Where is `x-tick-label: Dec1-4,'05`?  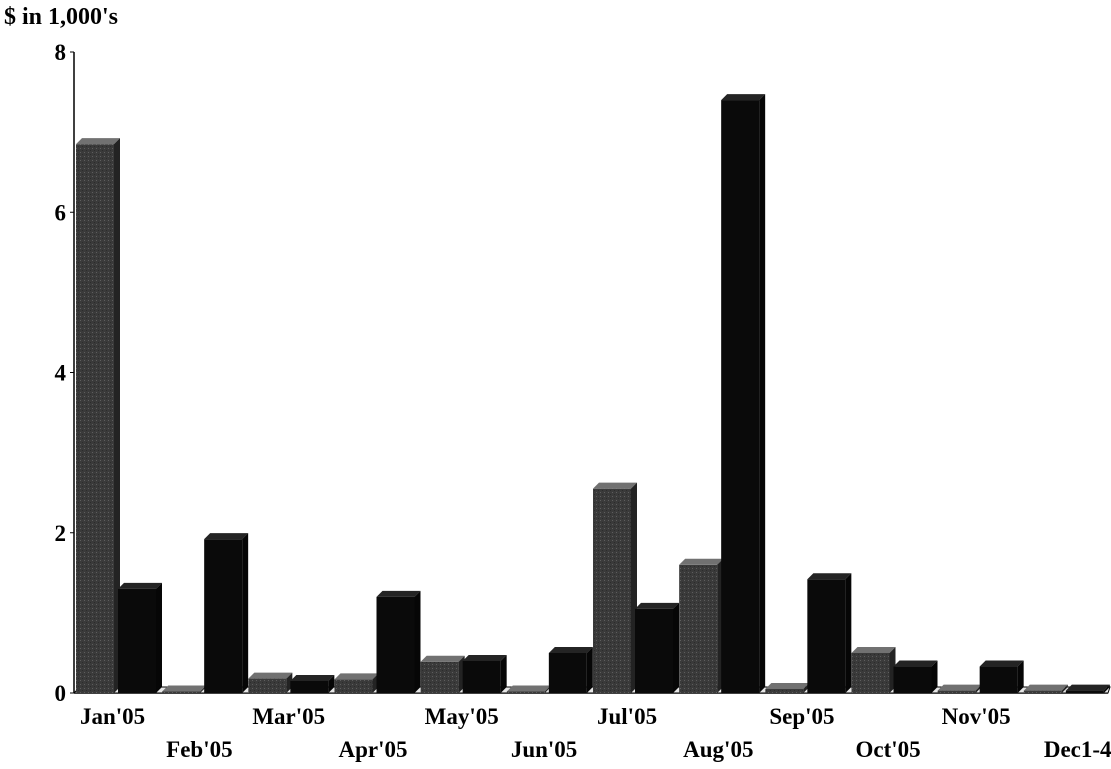
x-tick-label: Dec1-4,'05 is located at coordinates (1077, 749).